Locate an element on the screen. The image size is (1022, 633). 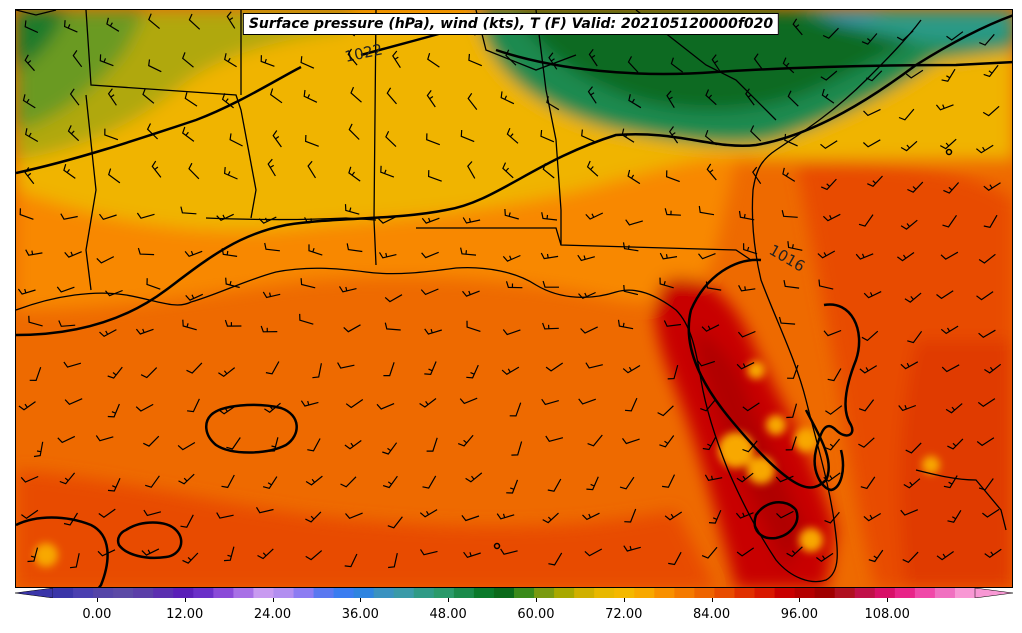
colorbar-arrow-low is located at coordinates (34, 593).